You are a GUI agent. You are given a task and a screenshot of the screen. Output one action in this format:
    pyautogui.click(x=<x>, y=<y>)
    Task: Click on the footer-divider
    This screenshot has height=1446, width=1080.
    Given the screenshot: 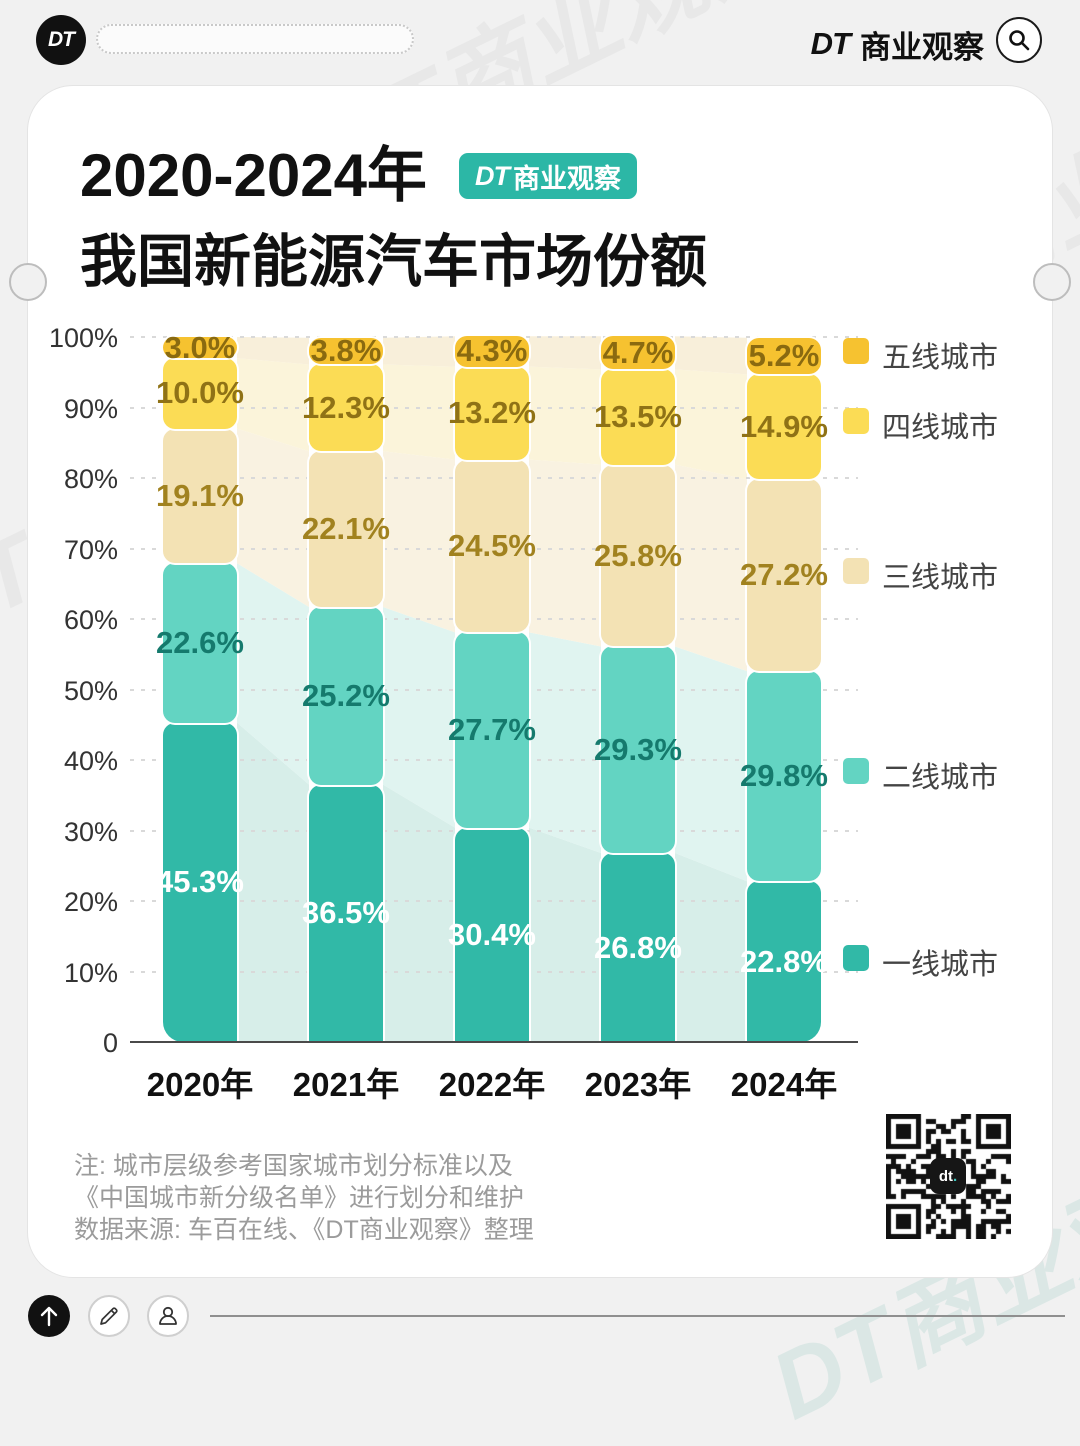 What is the action you would take?
    pyautogui.click(x=637, y=1316)
    